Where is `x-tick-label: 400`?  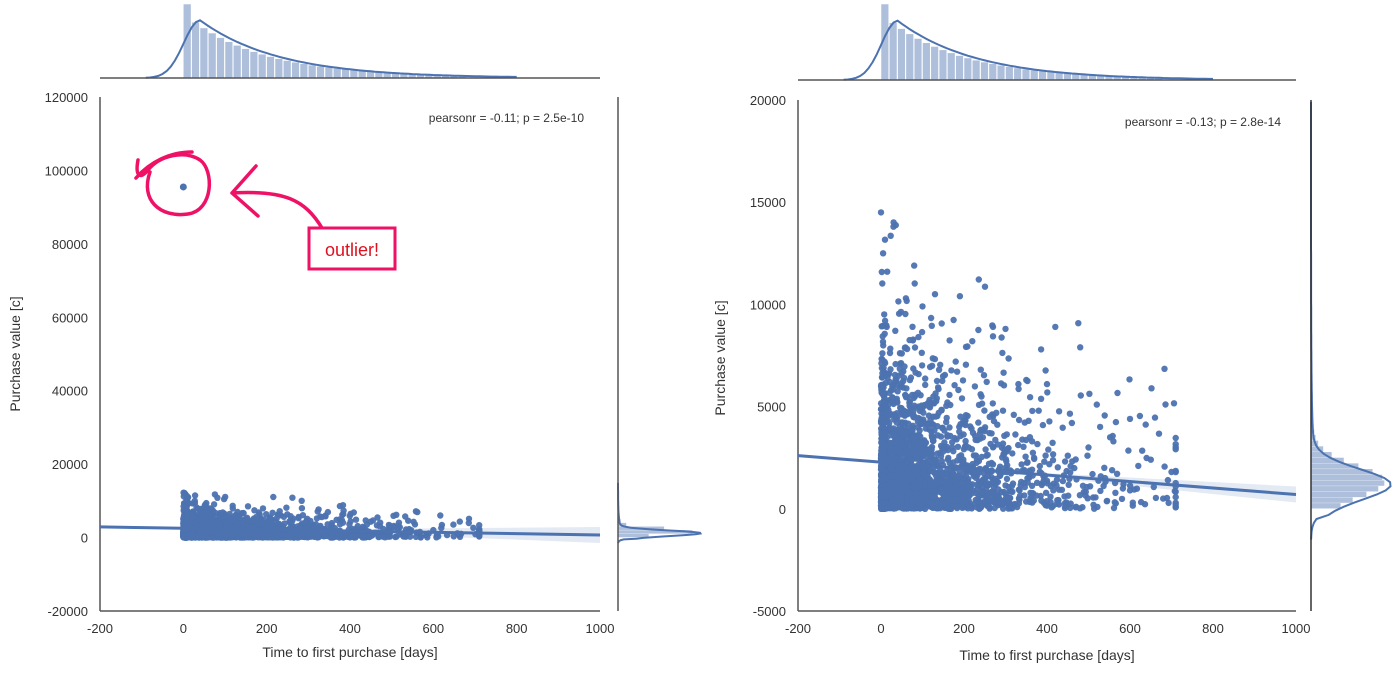
x-tick-label: 400 is located at coordinates (350, 628).